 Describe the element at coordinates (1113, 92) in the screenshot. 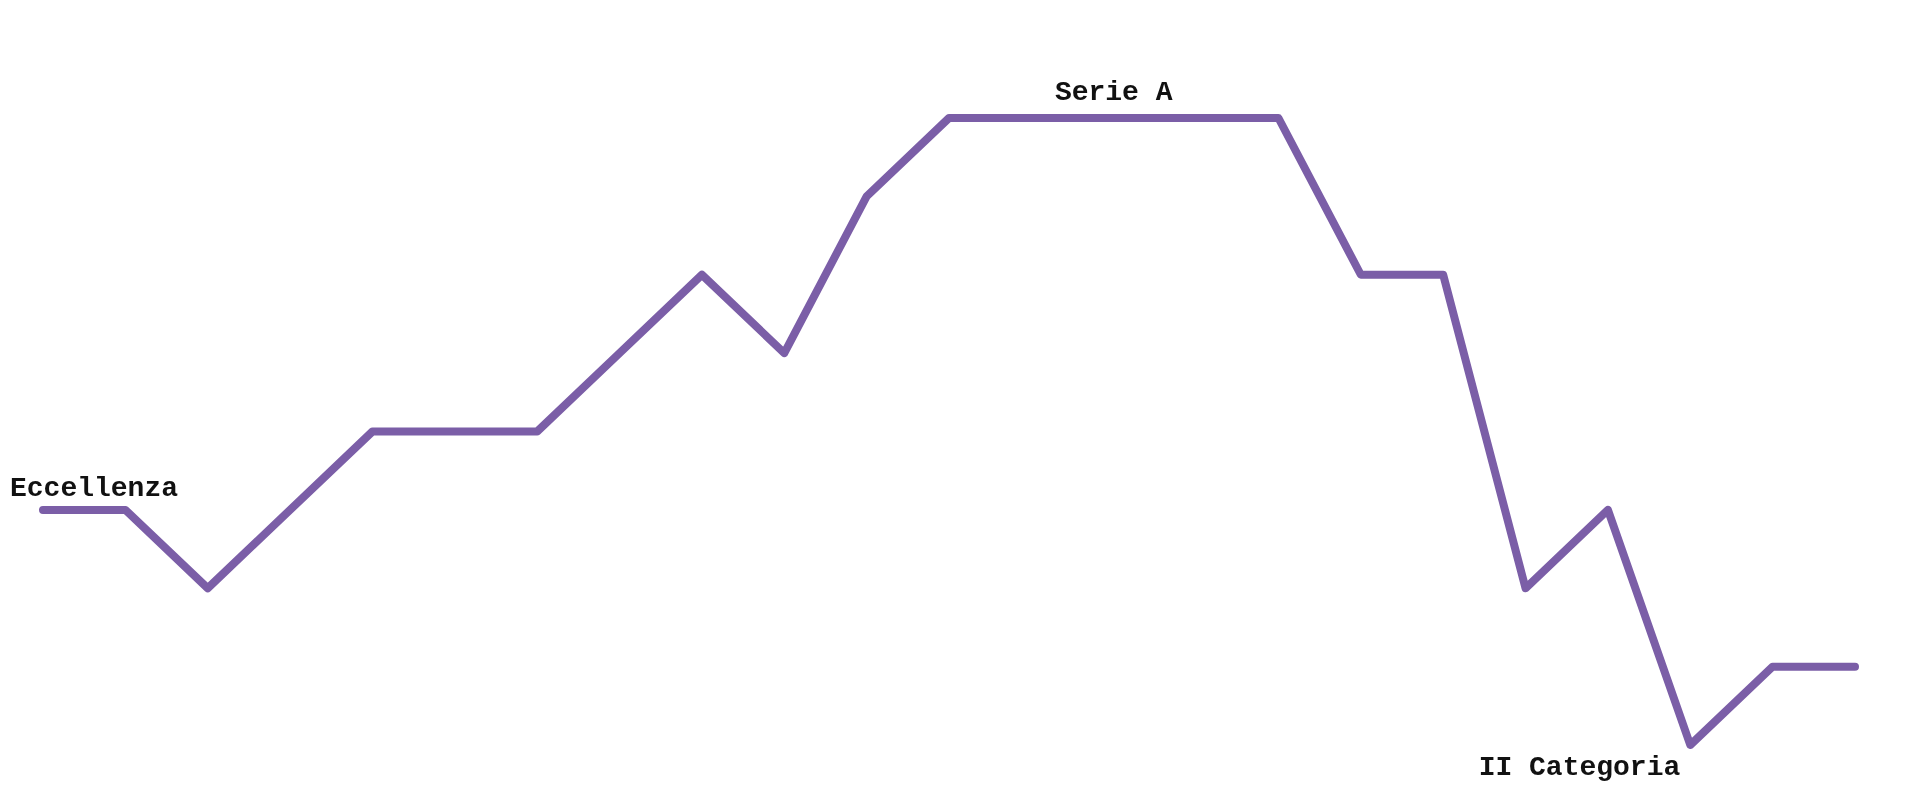

I see `annotation: Serie A` at that location.